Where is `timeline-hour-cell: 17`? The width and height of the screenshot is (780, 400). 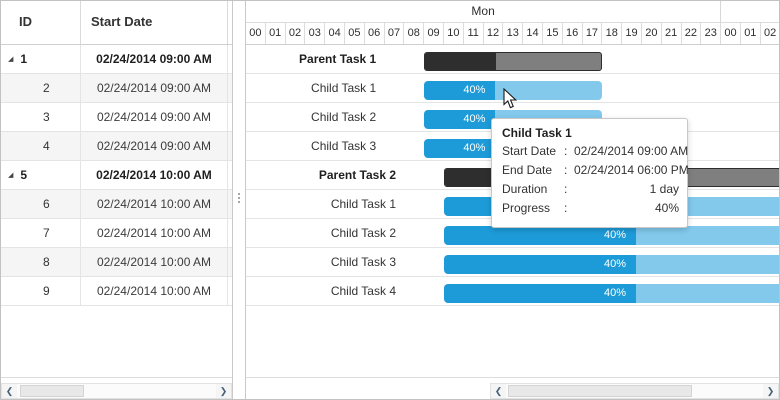
timeline-hour-cell: 17 is located at coordinates (593, 33).